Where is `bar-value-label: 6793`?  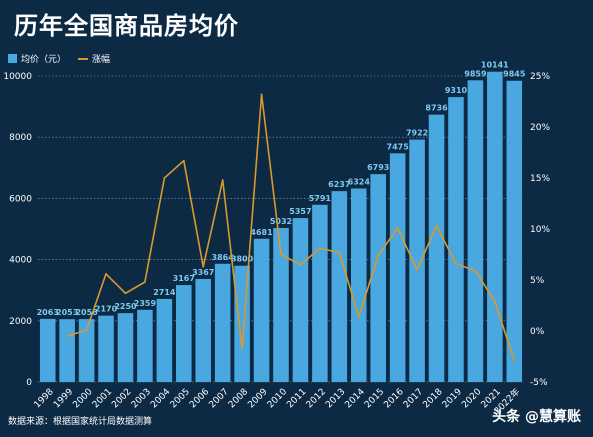
bar-value-label: 6793 is located at coordinates (378, 167).